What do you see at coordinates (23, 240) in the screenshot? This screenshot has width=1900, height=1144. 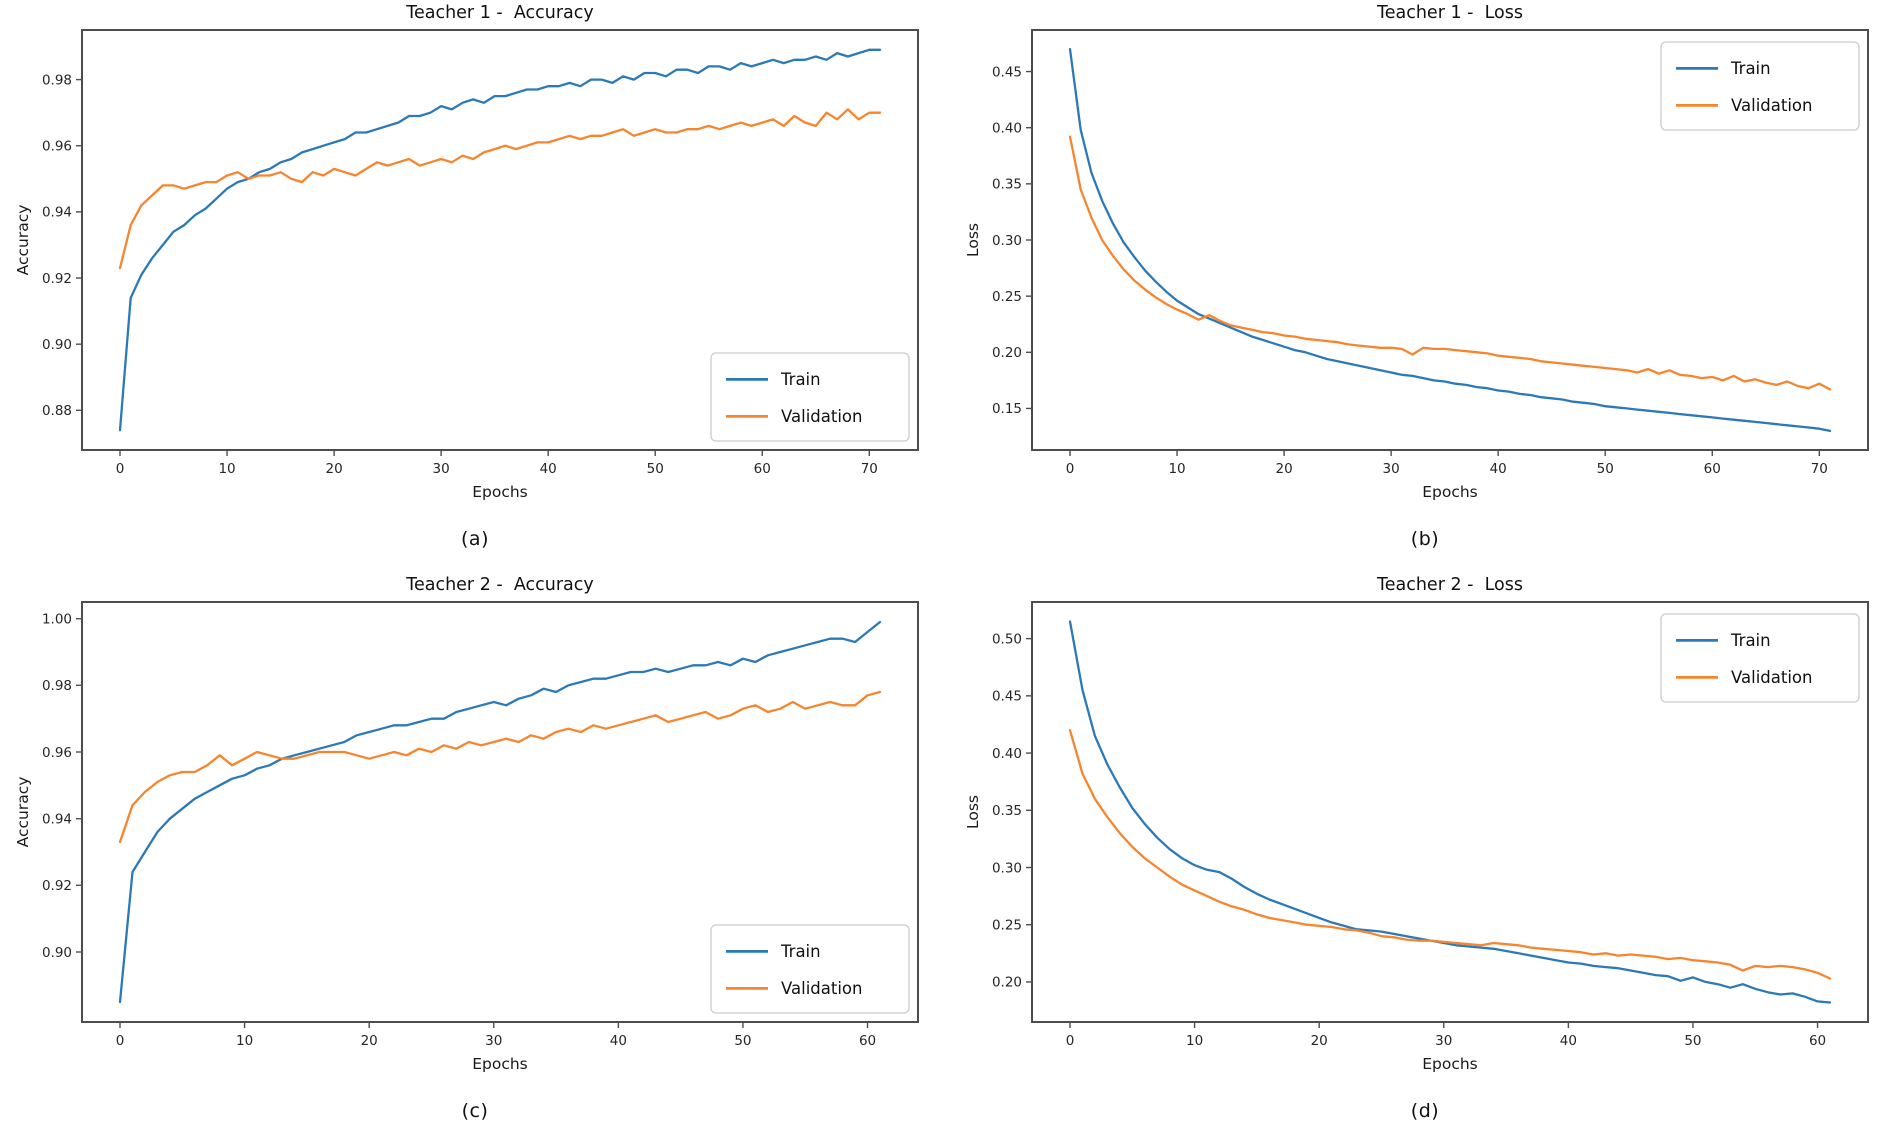 I see `y-axis-label: Accuracy` at bounding box center [23, 240].